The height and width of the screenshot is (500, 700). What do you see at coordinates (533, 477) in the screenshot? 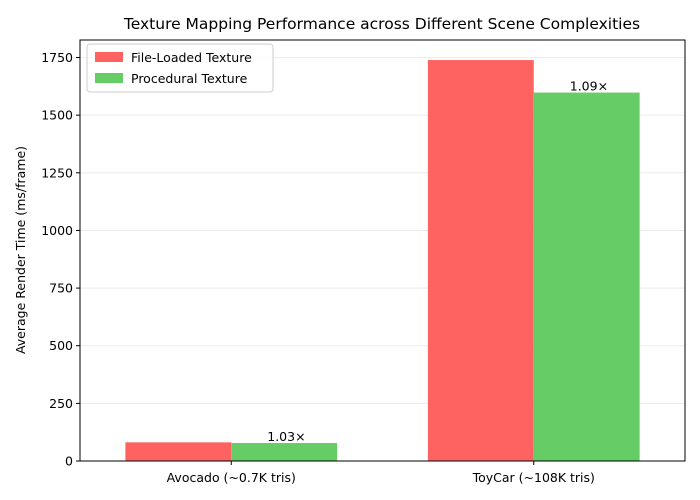
I see `x-tick-label-1: ToyCar (~108K tris)` at bounding box center [533, 477].